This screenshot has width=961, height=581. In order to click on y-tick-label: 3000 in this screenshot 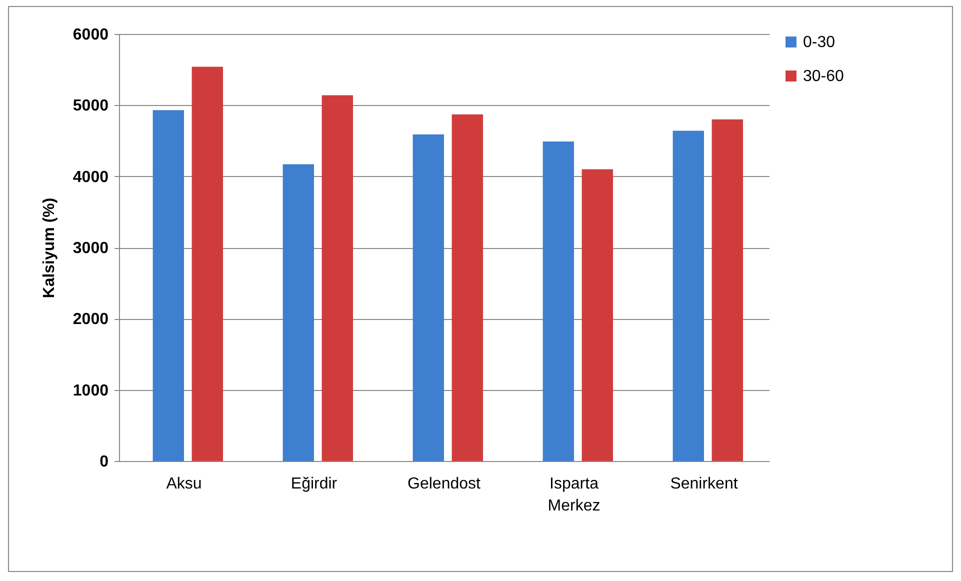, I will do `click(90, 248)`.